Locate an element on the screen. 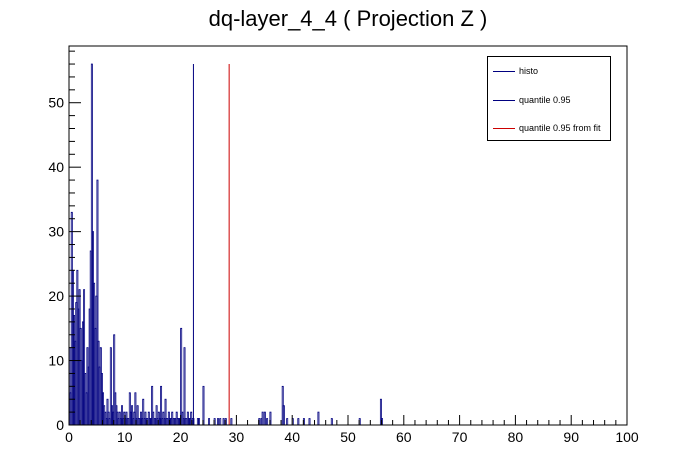  legend-swatch-quantile is located at coordinates (504, 100).